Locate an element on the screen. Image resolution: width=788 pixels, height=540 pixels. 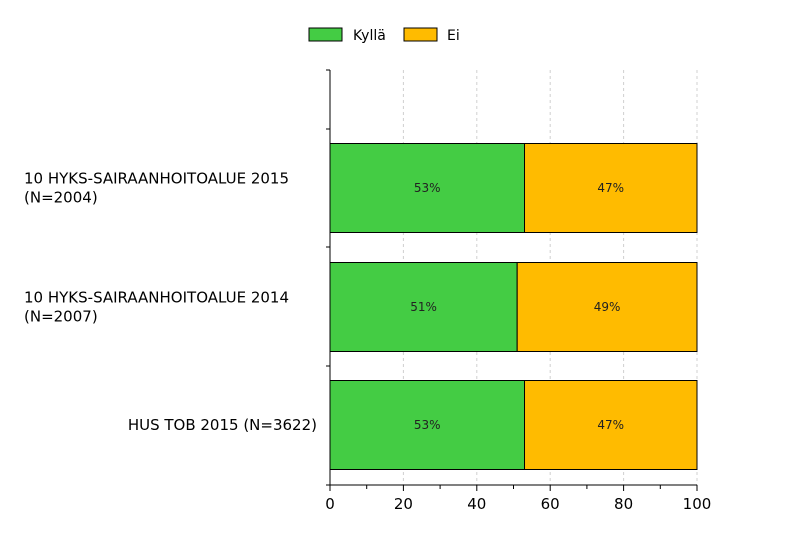
x-tick-label: 0 is located at coordinates (330, 504).